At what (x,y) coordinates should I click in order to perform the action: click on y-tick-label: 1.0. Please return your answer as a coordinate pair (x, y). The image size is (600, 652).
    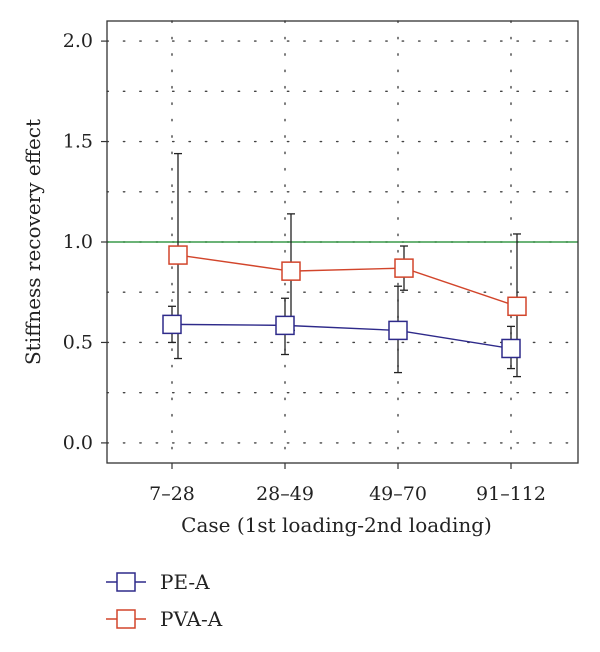
    Looking at the image, I should click on (78, 242).